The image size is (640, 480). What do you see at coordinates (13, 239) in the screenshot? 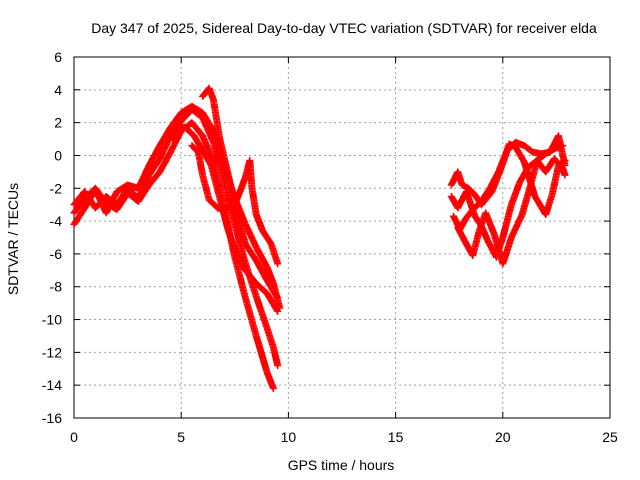
I see `y-axis-title: SDTVAR / TECUs` at bounding box center [13, 239].